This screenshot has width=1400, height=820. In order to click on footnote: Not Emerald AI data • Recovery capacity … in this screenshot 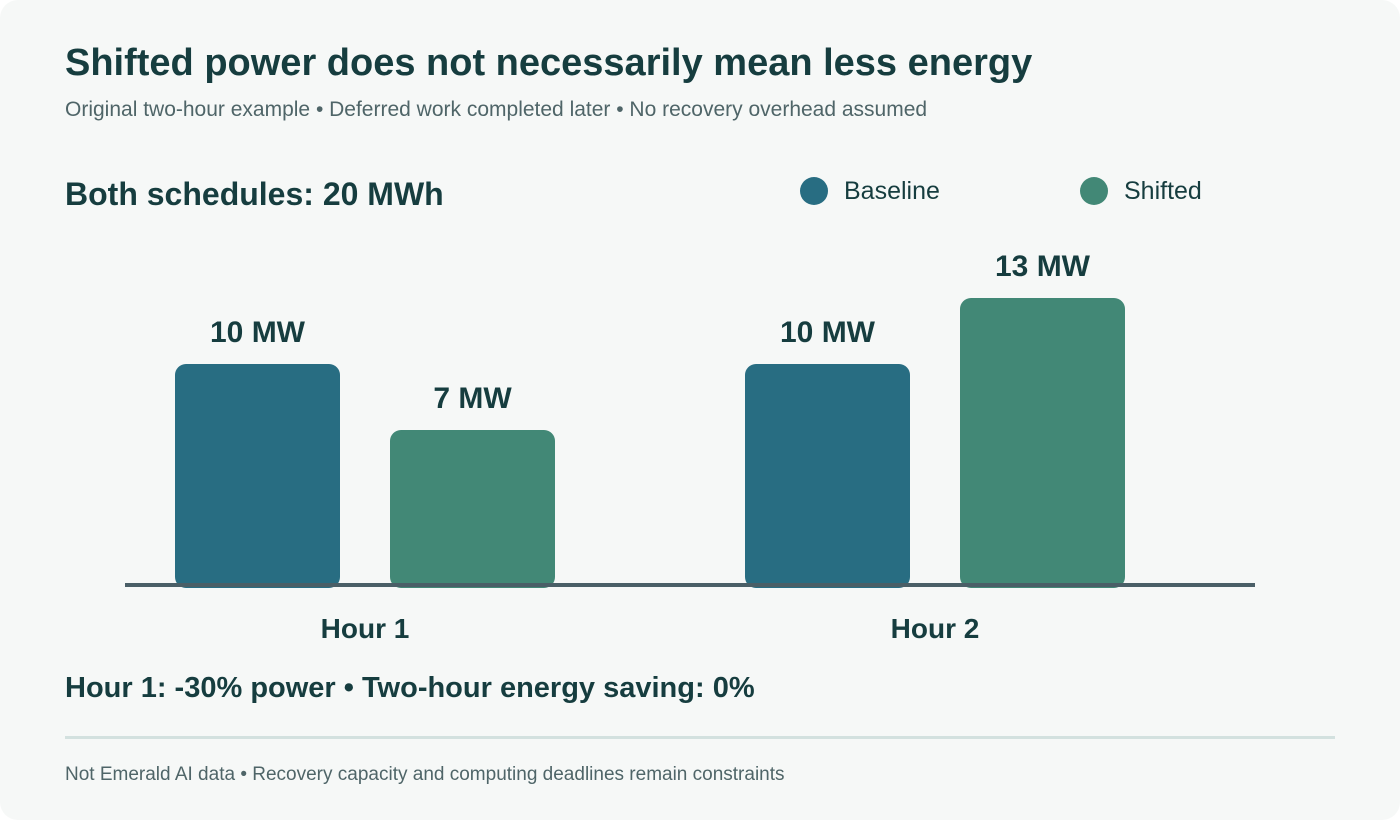, I will do `click(425, 774)`.